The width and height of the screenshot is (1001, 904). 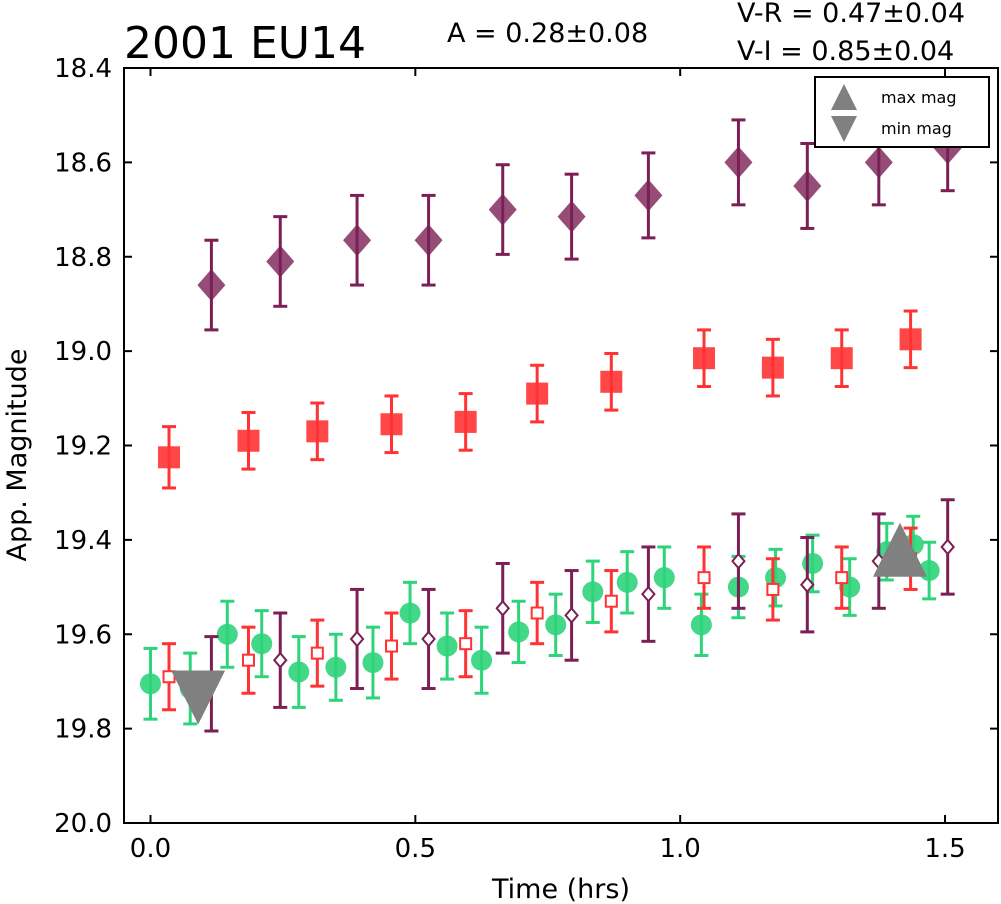 What do you see at coordinates (198, 697) in the screenshot?
I see `min-mag-marker` at bounding box center [198, 697].